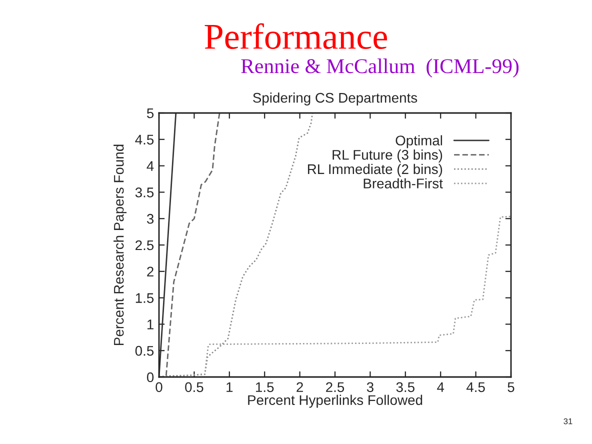 This screenshot has width=592, height=444. Describe the element at coordinates (145, 245) in the screenshot. I see `y-tick-label: 2.5` at that location.